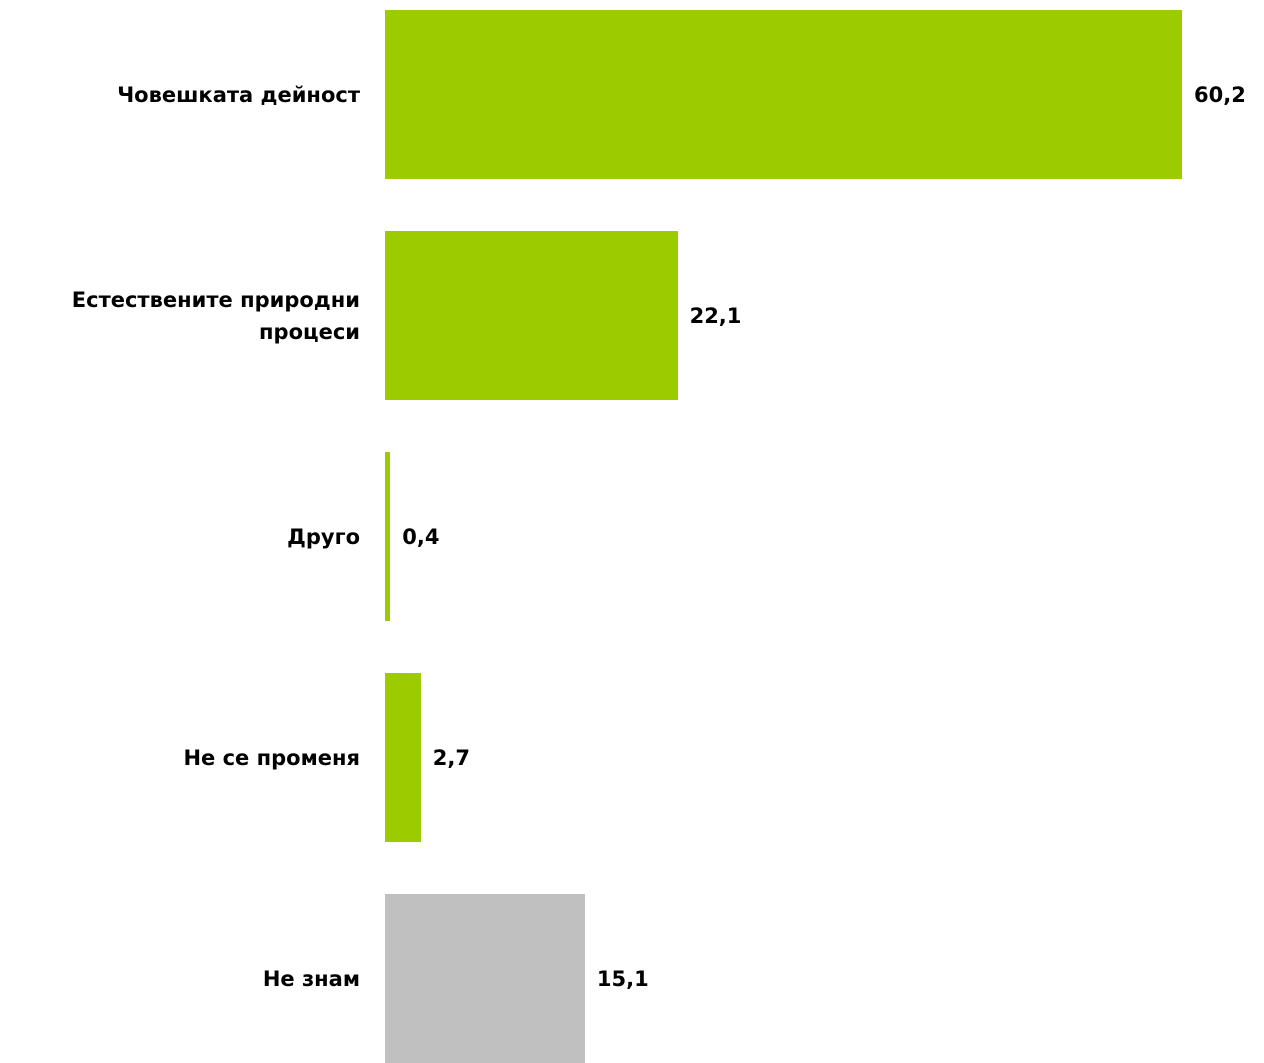 This screenshot has width=1264, height=1063. Describe the element at coordinates (238, 94) in the screenshot. I see `category-label: Човешката дейност` at that location.